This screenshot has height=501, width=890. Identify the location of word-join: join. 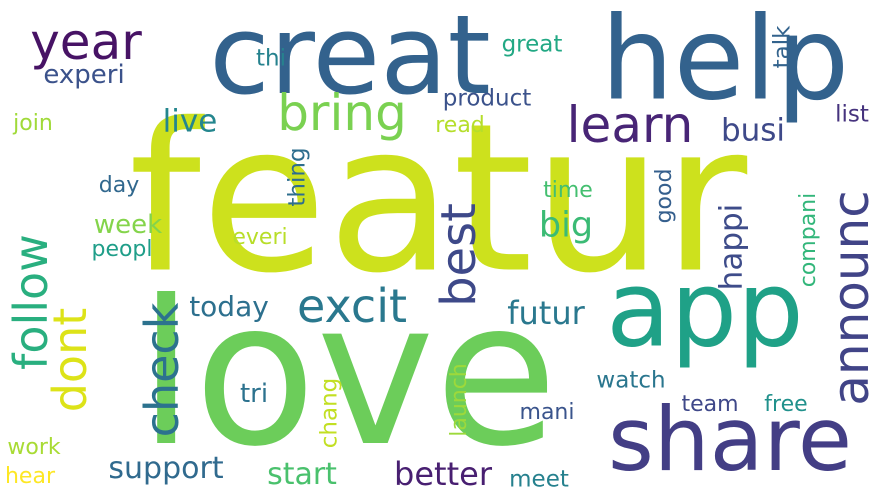
(33, 123).